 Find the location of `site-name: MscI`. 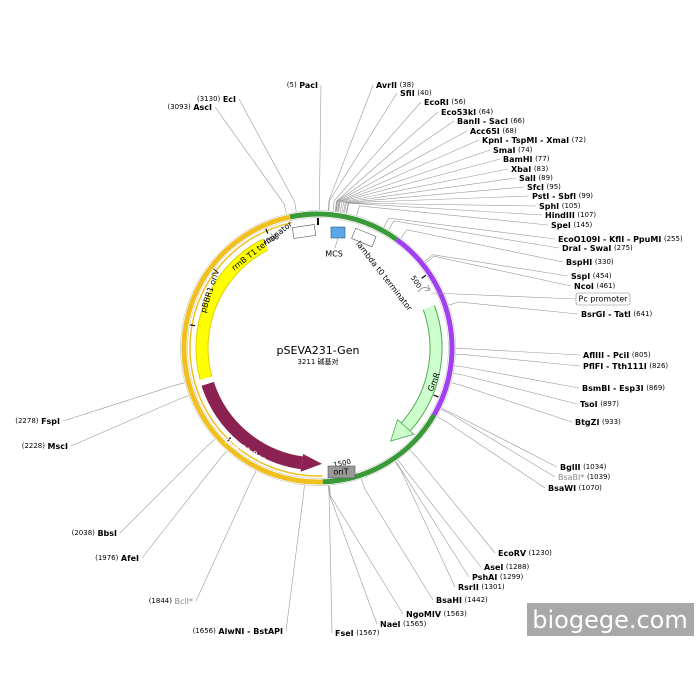

site-name: MscI is located at coordinates (58, 446).